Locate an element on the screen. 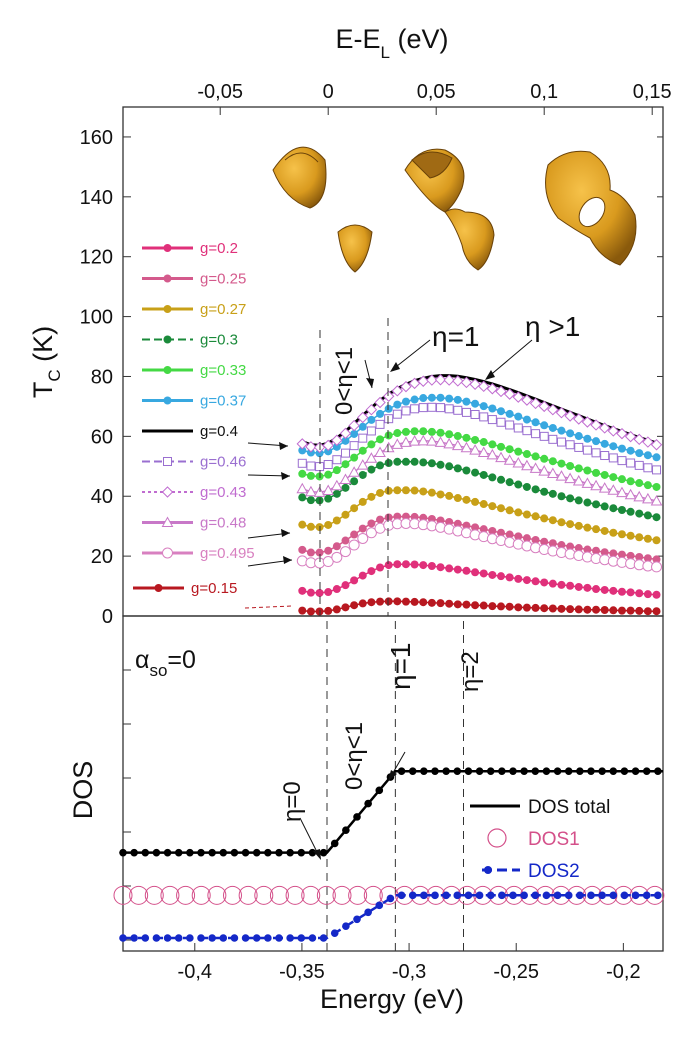 This screenshot has width=682, height=1045. y-tick-label: 120 is located at coordinates (96, 258).